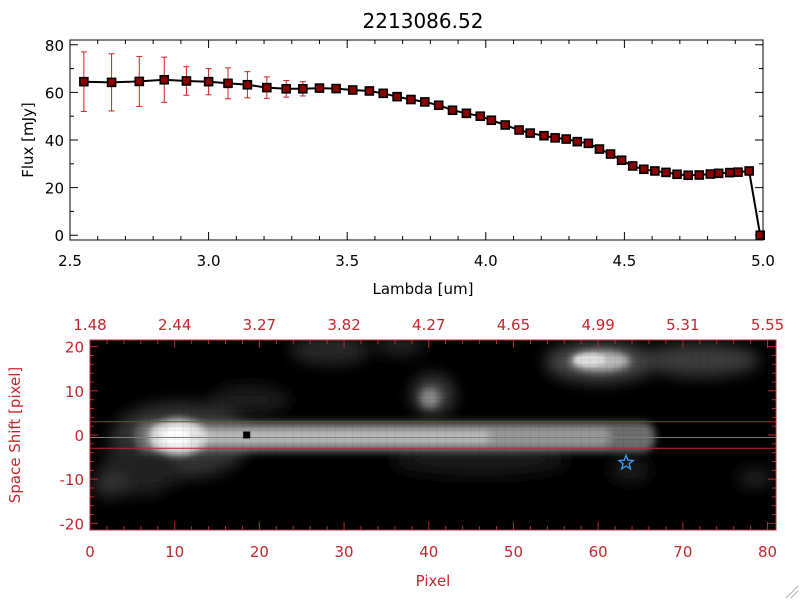  I want to click on top-tick-label: 4.27, so click(428, 325).